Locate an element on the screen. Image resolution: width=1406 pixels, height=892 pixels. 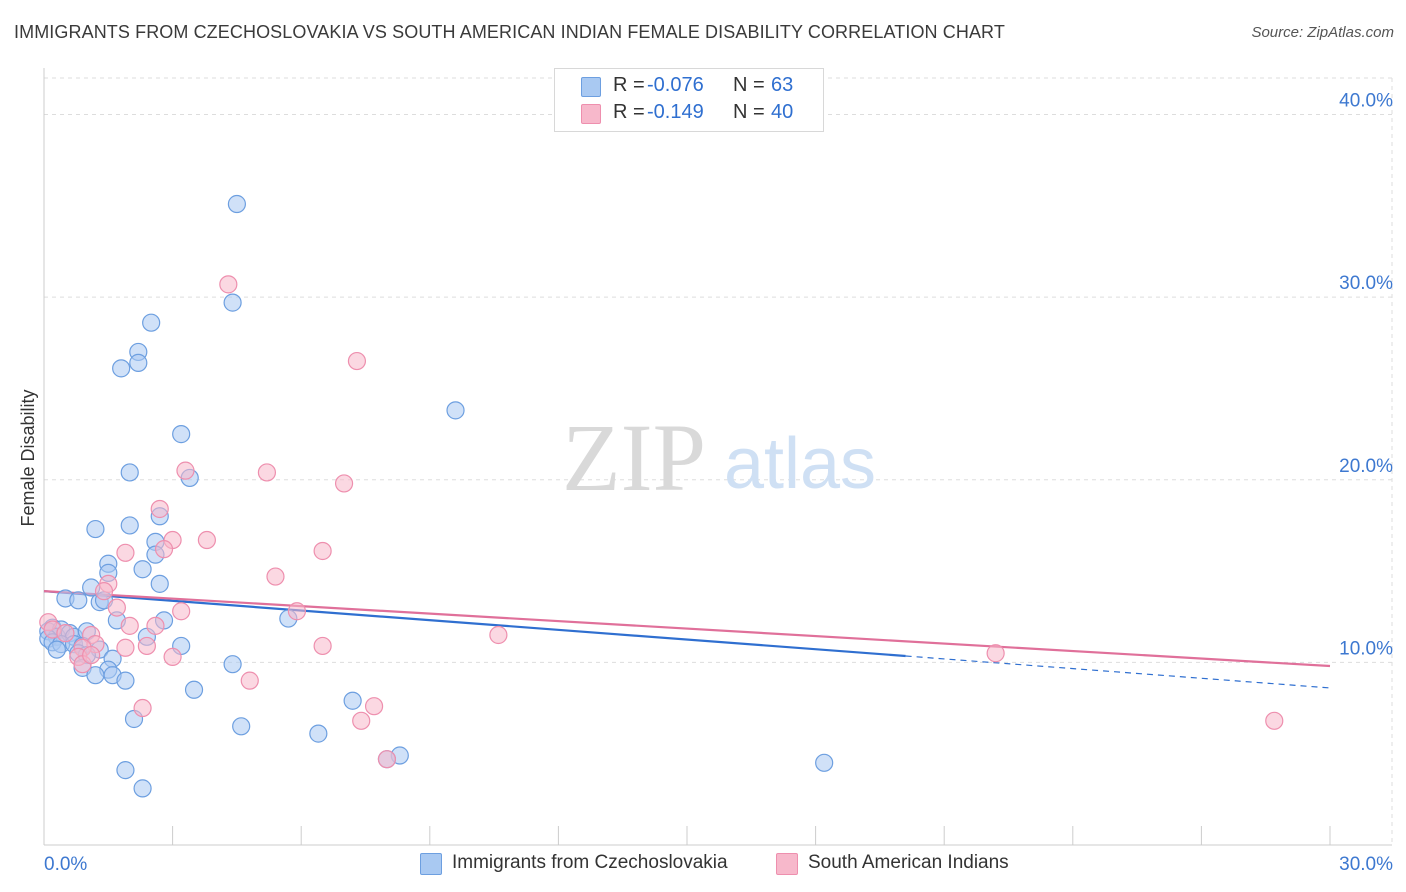
correlation-legend: R = -0.076 N = 63 R = -0.149 N = 40 is located at coordinates (689, 100).